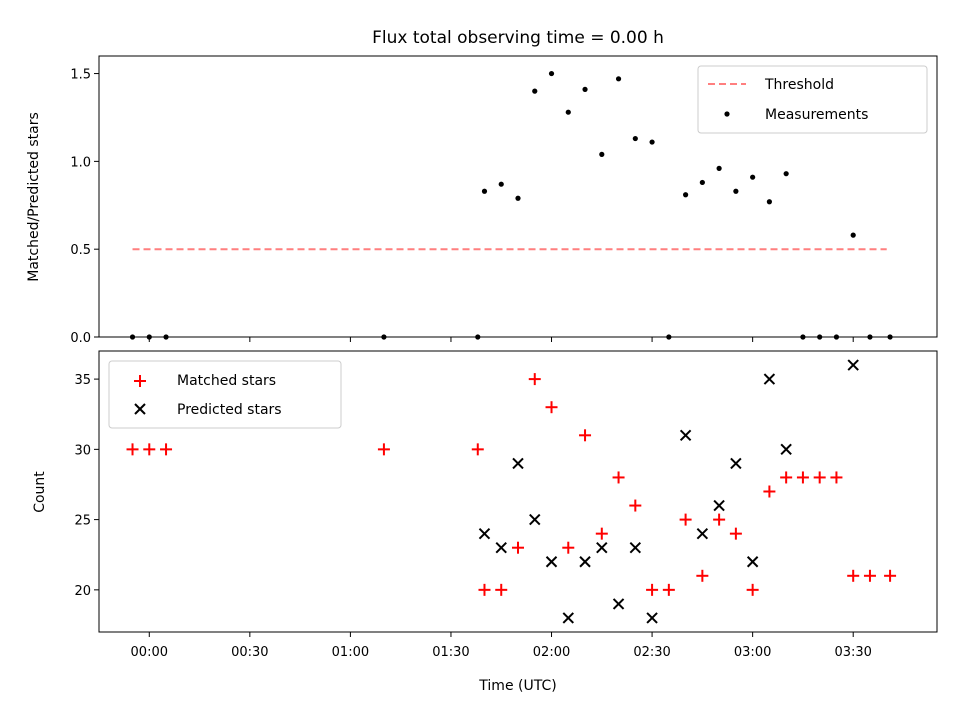  I want to click on legend-threshold-label: Threshold, so click(799, 85).